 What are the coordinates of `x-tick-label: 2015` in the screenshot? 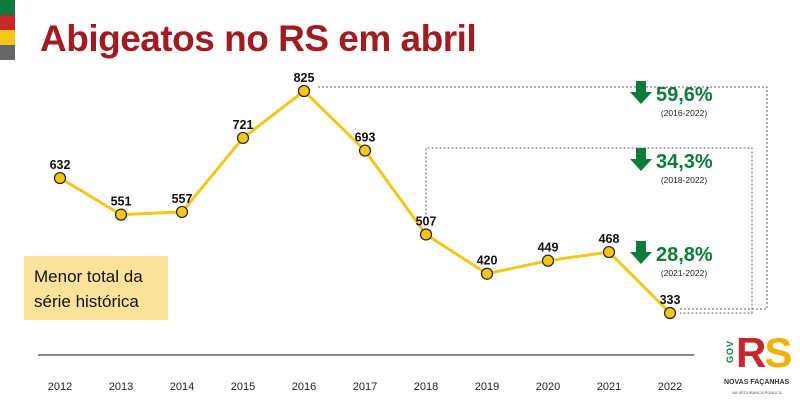 It's located at (243, 387).